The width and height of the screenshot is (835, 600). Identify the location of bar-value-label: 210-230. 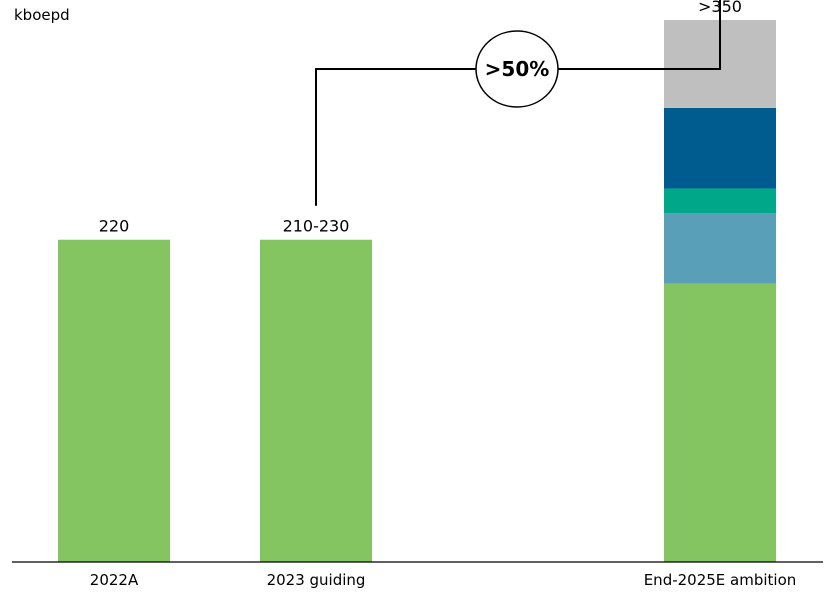
(316, 226).